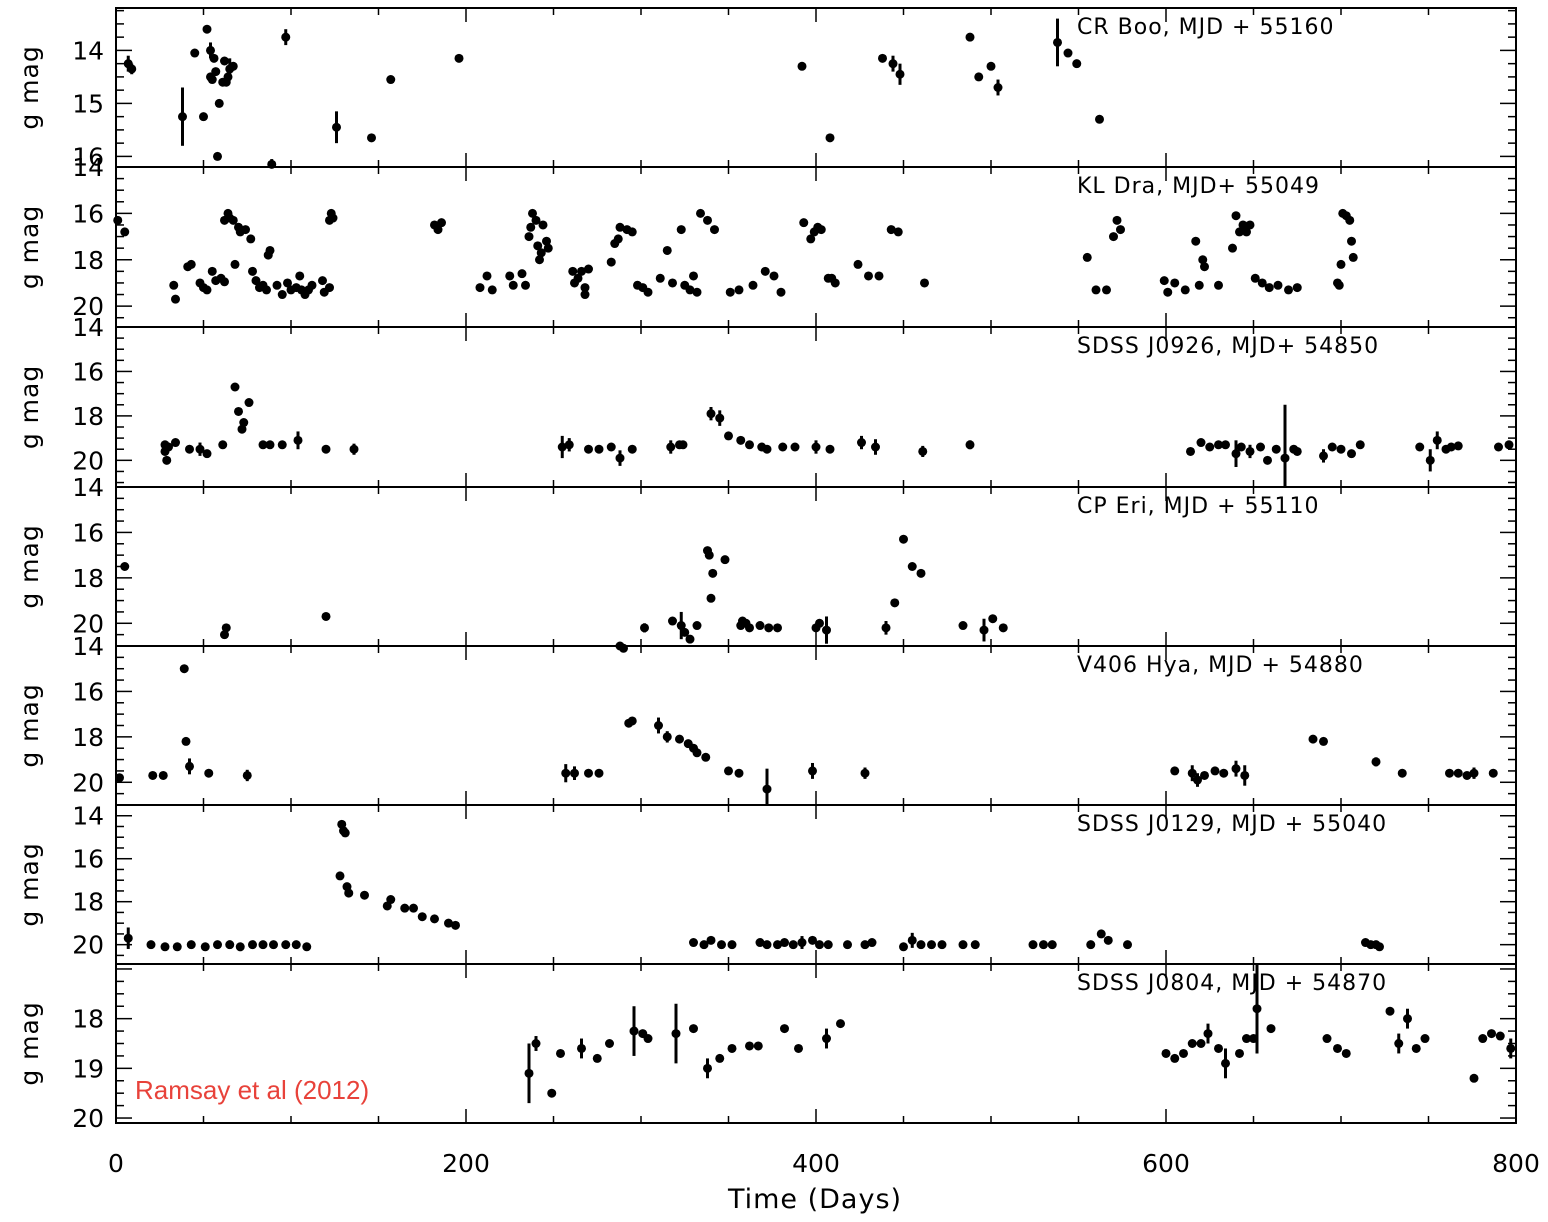 Image resolution: width=1548 pixels, height=1222 pixels. Describe the element at coordinates (1205, 27) in the screenshot. I see `panel-label: CR Boo, MJD + 55160` at that location.